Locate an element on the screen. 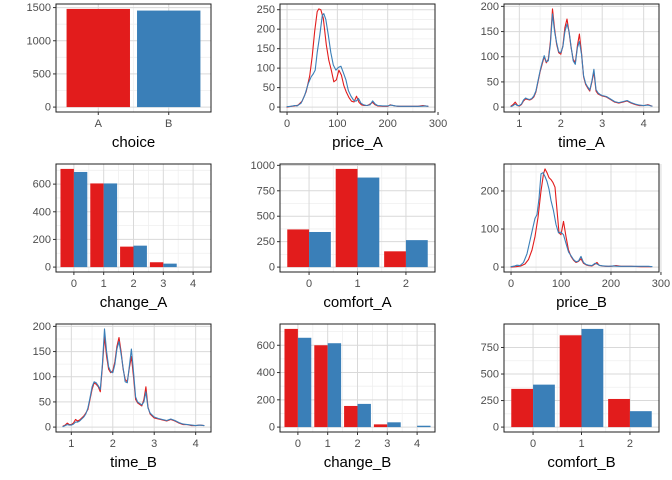 This screenshot has height=480, width=672. x-tick-label: 100 is located at coordinates (561, 284).